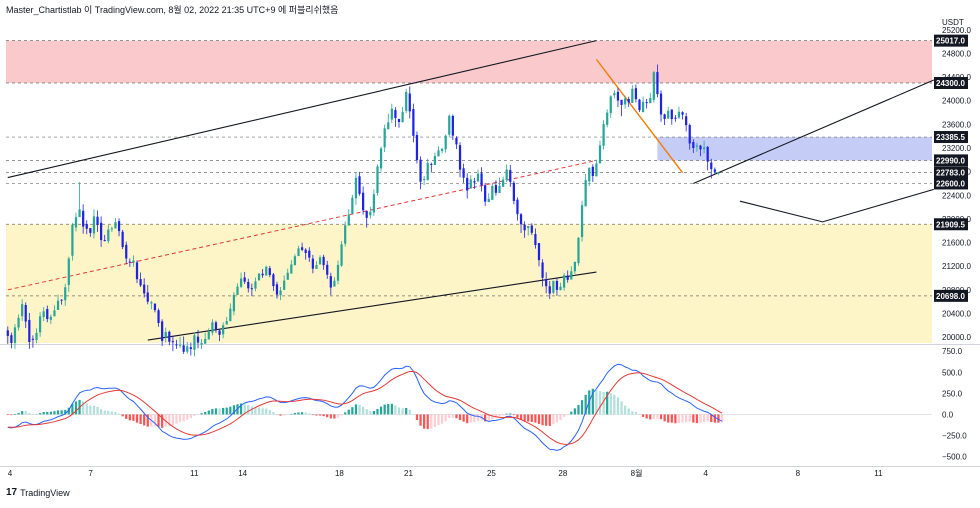 The image size is (980, 508). I want to click on footer: 17 TradingView, so click(38, 492).